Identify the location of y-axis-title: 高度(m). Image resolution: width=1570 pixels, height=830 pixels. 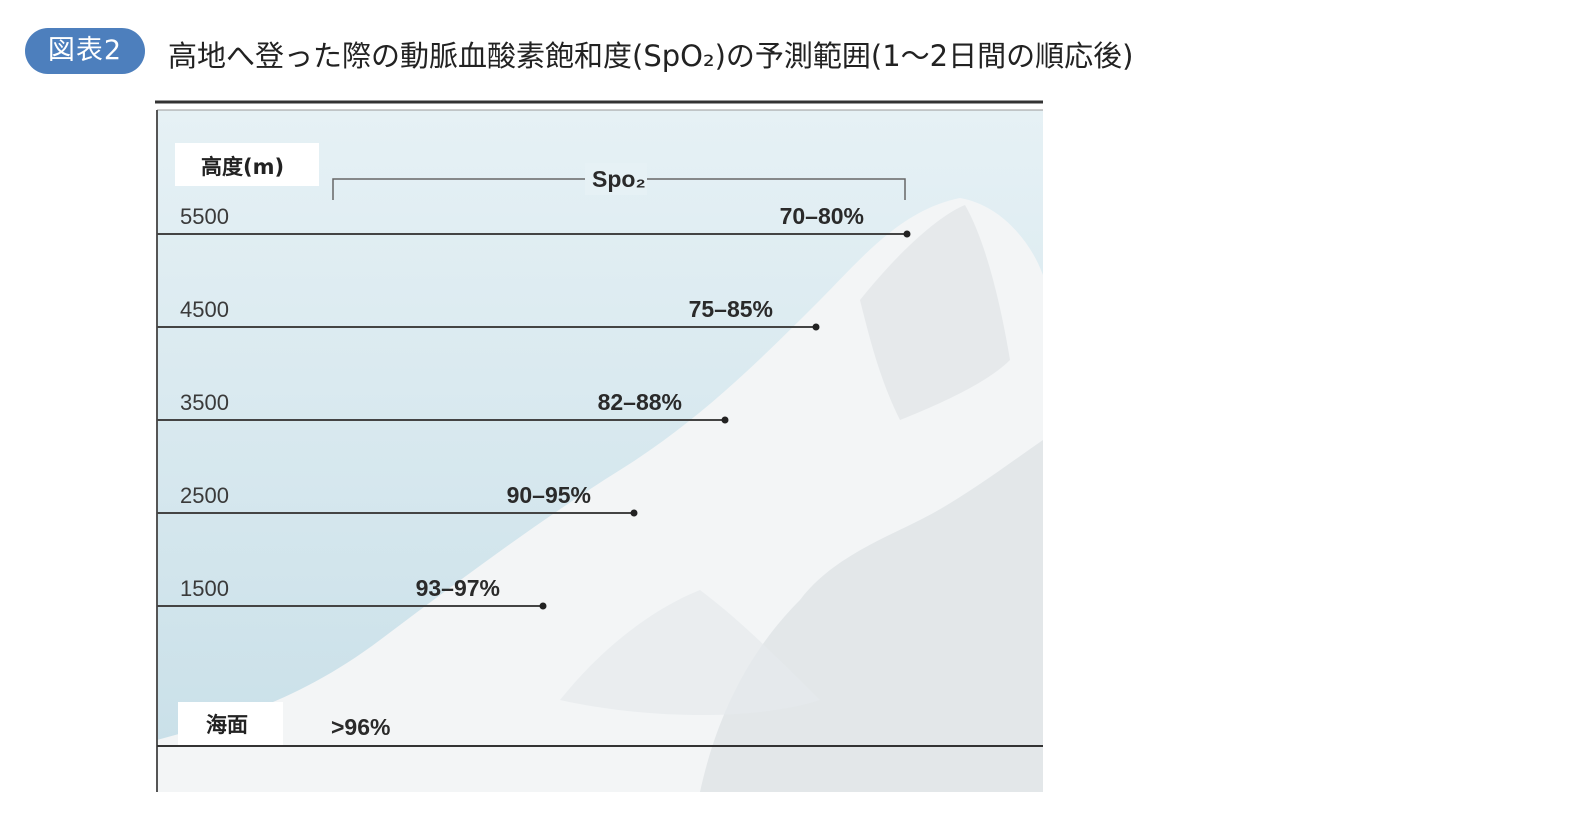
(242, 167).